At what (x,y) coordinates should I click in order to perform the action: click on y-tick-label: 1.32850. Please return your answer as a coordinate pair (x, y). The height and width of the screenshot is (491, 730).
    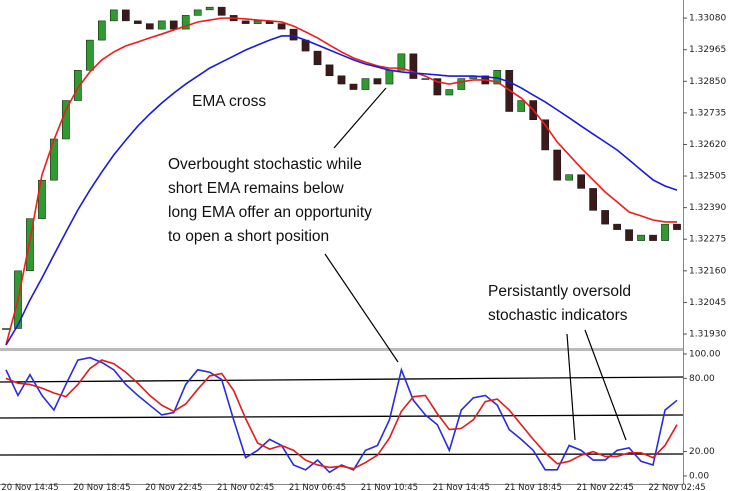
    Looking at the image, I should click on (707, 82).